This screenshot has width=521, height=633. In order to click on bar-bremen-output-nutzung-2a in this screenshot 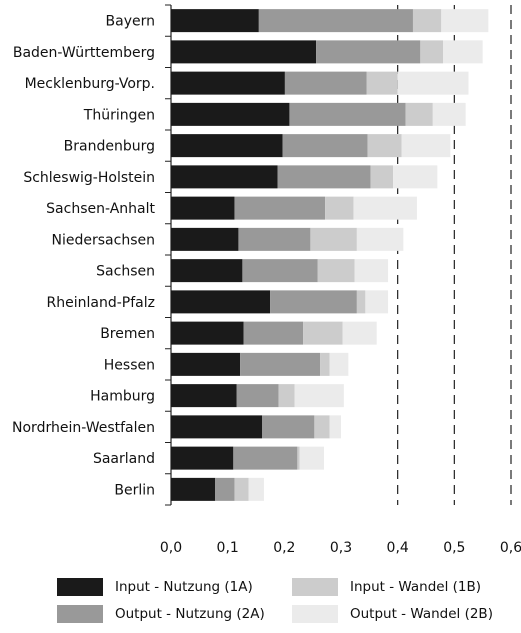, I will do `click(273, 333)`.